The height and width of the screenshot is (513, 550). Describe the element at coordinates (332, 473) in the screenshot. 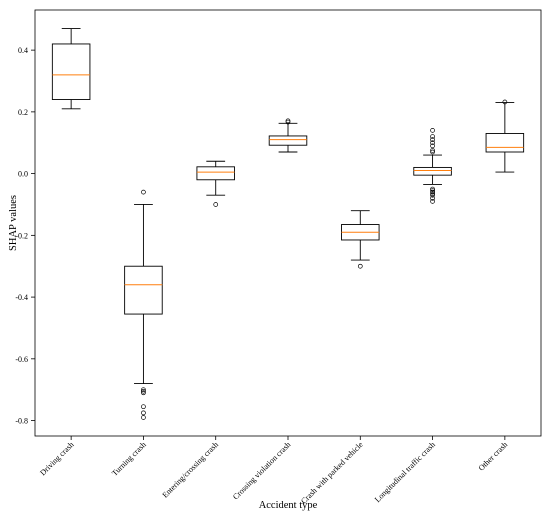

I see `x-tick-label: Crash with parked vehicle` at that location.